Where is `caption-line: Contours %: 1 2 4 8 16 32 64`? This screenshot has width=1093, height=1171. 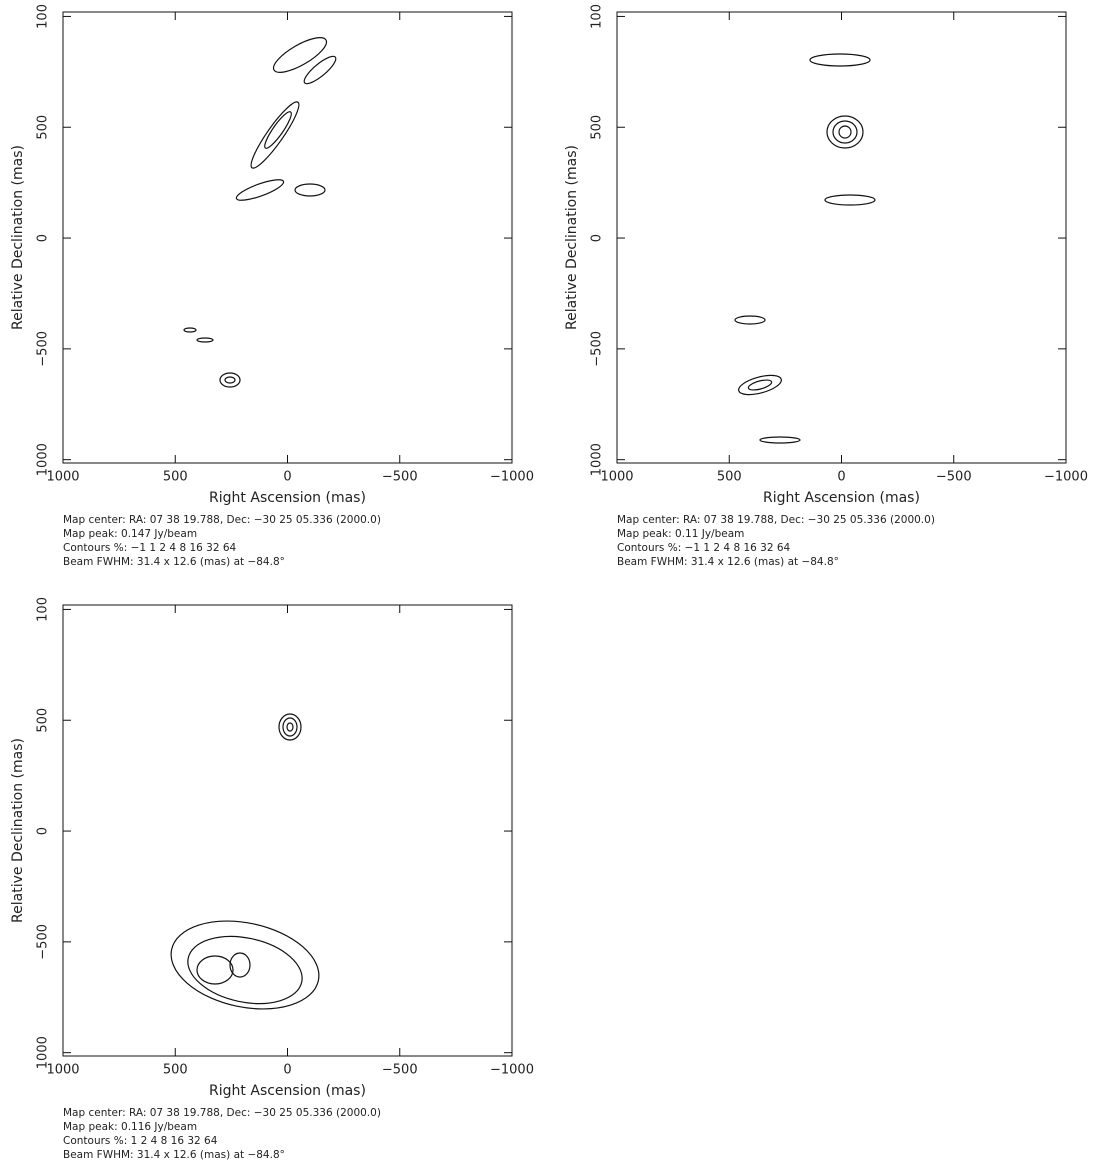 caption-line: Contours %: 1 2 4 8 16 32 64 is located at coordinates (140, 1141).